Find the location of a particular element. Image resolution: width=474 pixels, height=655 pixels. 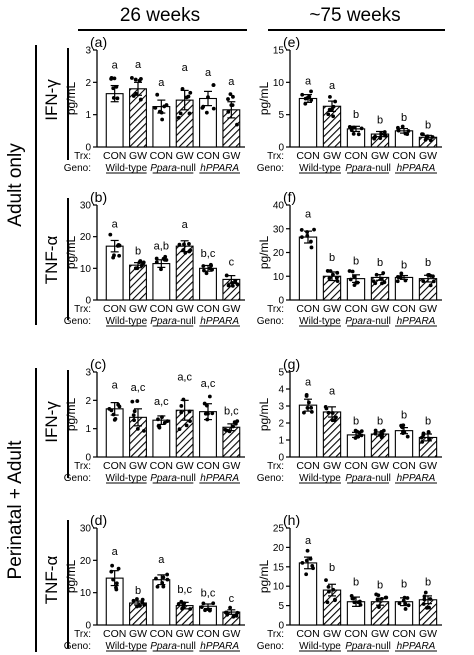

row-label-ifn-gamma-adult: IFN-γ is located at coordinates (51, 100).